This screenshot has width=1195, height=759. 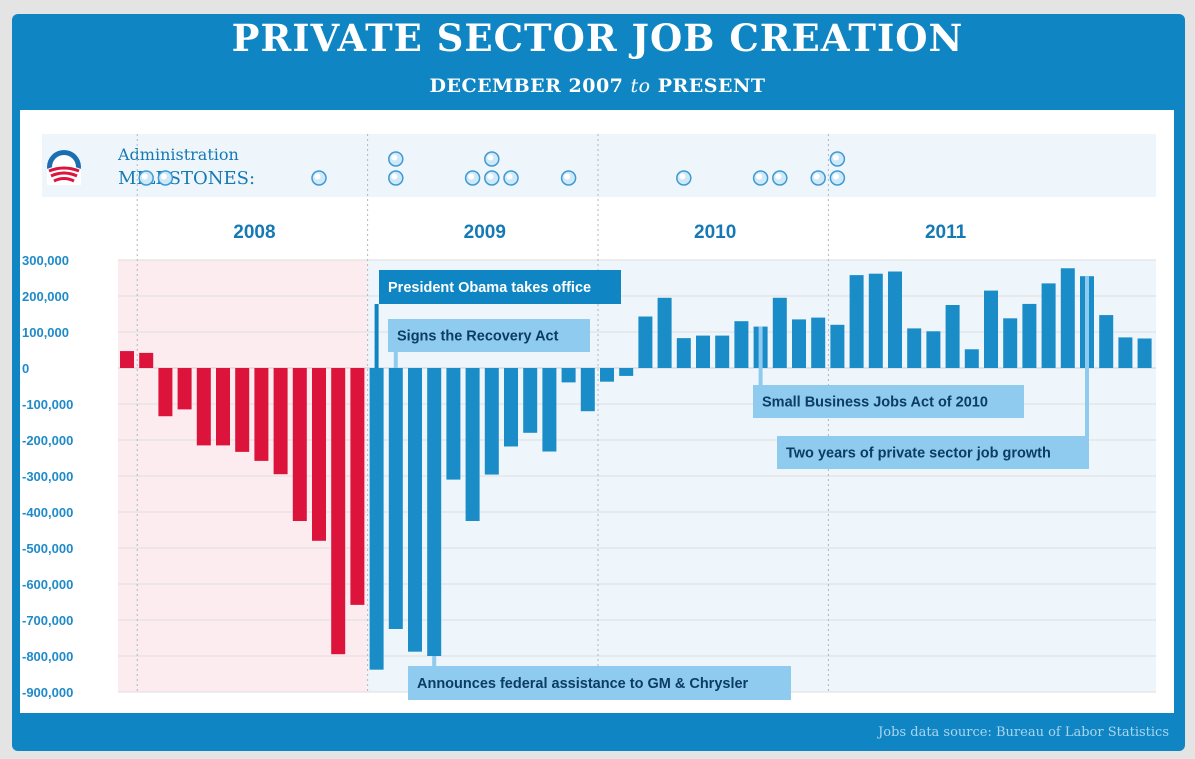 I want to click on y-tick-label: -800,000, so click(x=47, y=656).